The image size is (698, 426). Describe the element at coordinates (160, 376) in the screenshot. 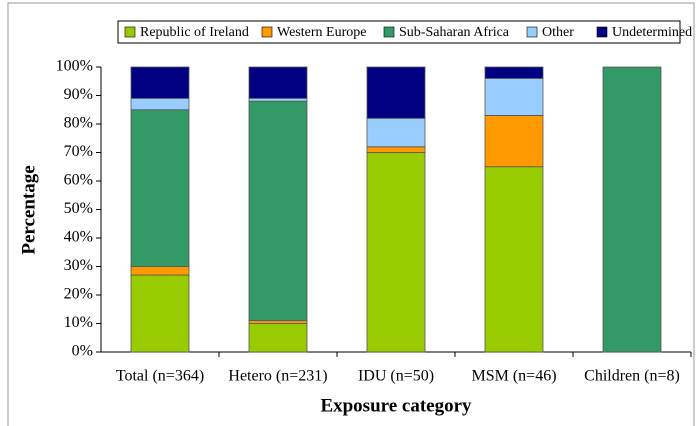

I see `x-tick-label: Total (n=364)` at that location.